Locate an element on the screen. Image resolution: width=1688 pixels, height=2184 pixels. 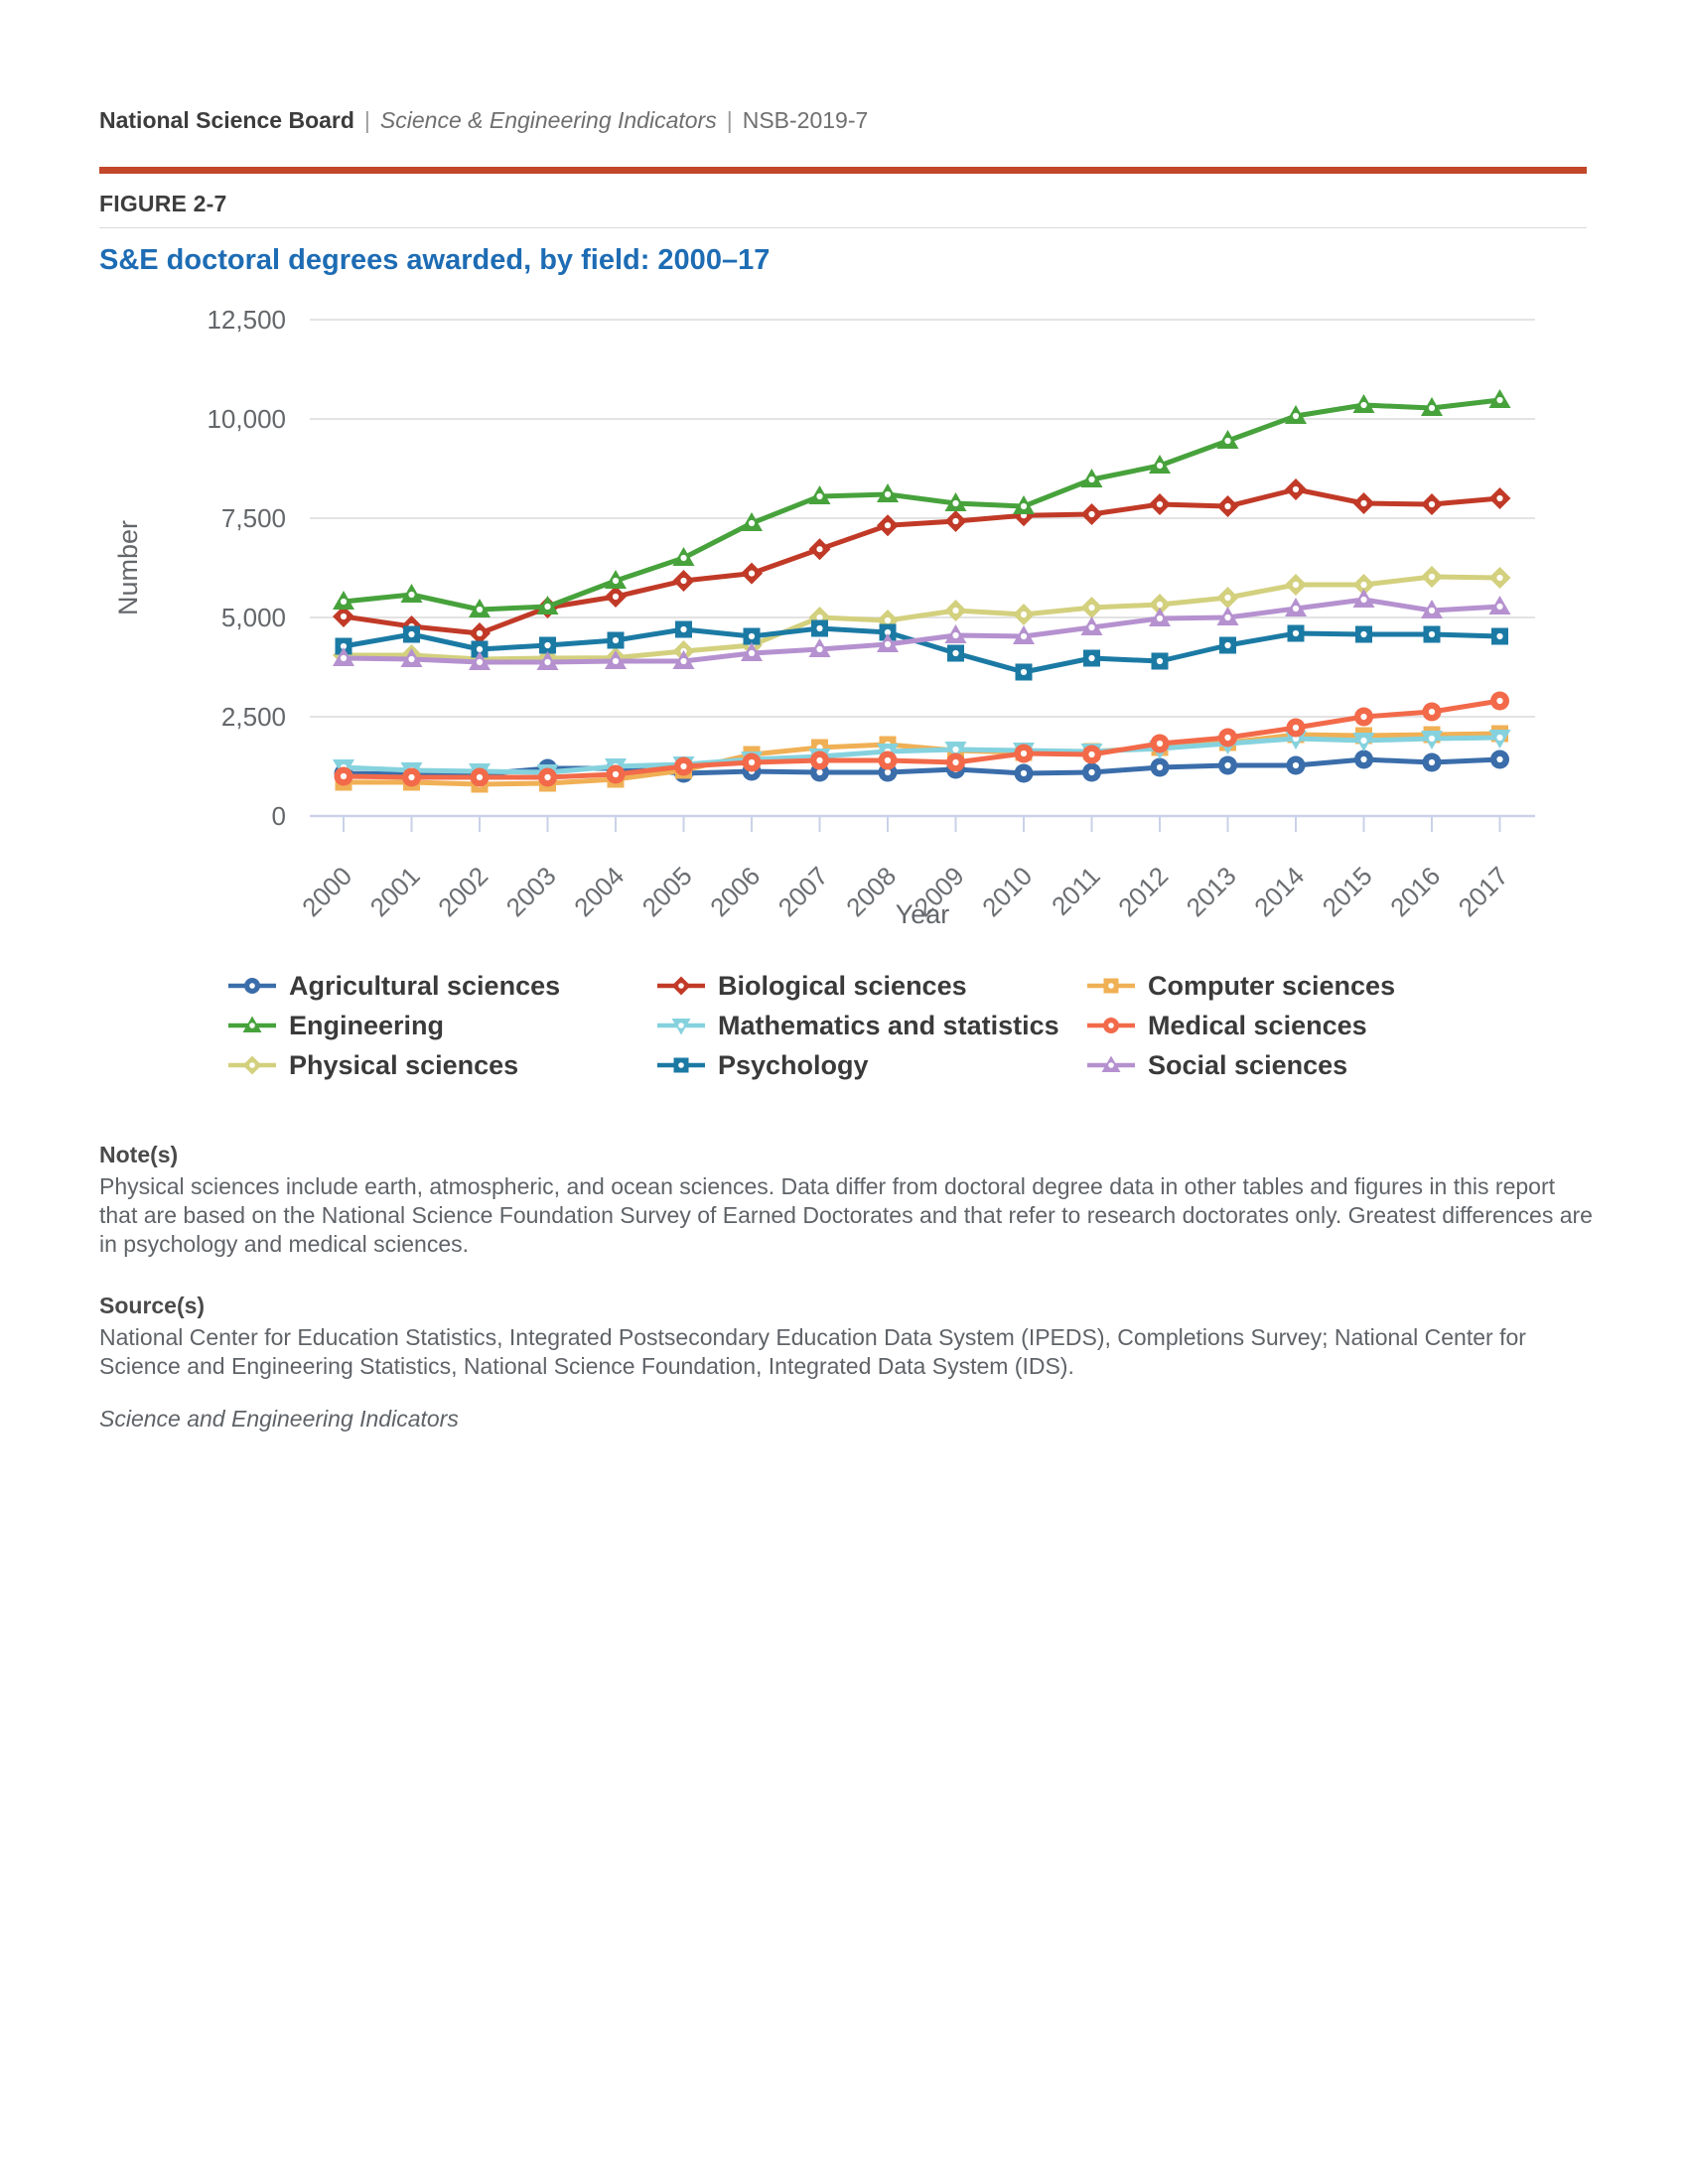
series-engineering is located at coordinates (922, 503).